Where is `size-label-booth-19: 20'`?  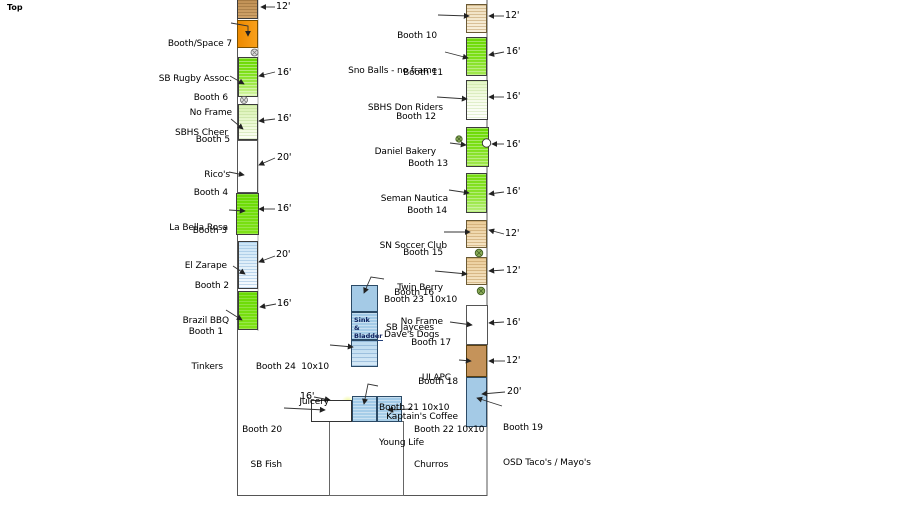 size-label-booth-19: 20' is located at coordinates (514, 391).